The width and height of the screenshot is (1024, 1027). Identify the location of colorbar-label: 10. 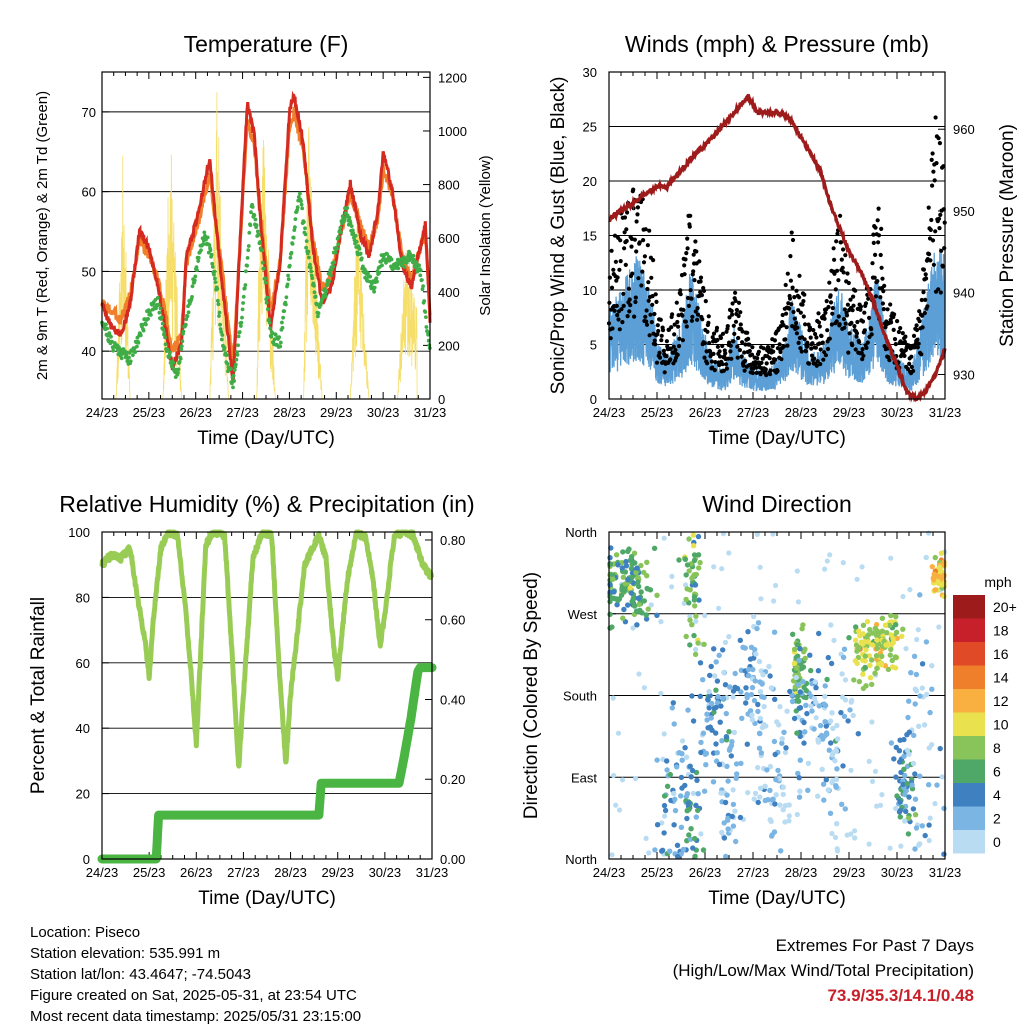
(1001, 725).